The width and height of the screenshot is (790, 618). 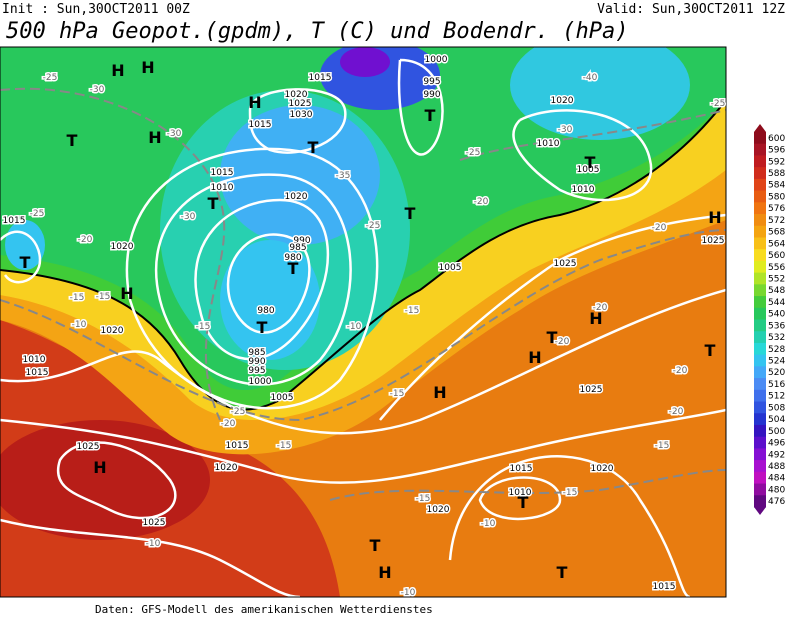 I want to click on colorbar-label: 488, so click(x=776, y=467).